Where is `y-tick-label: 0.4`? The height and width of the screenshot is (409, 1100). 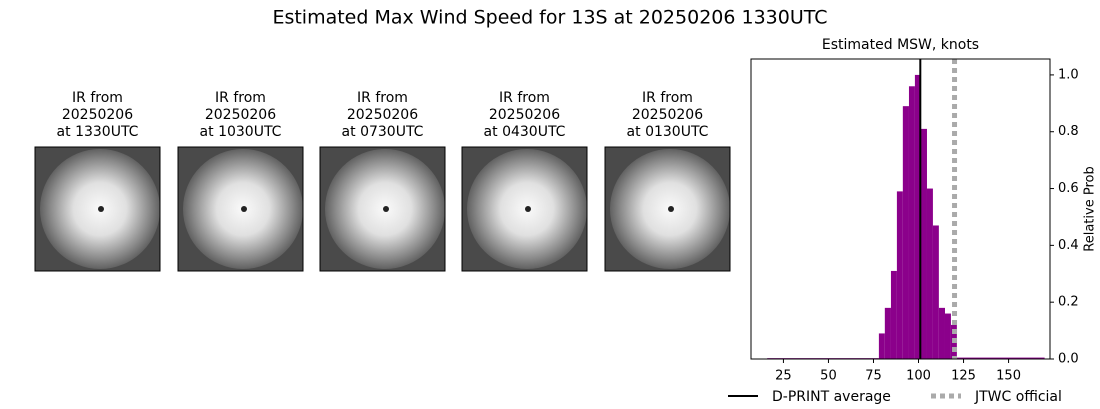
y-tick-label: 0.4 is located at coordinates (1068, 245).